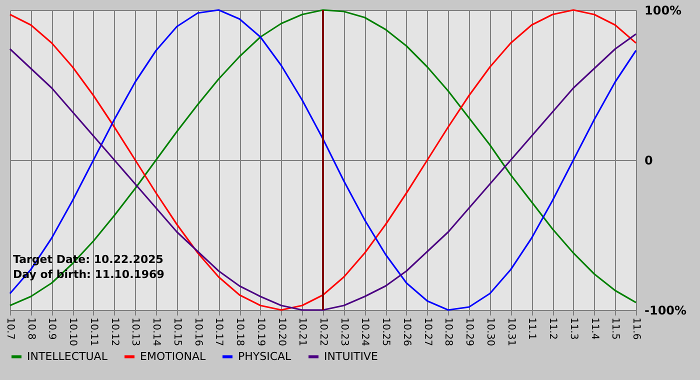 The height and width of the screenshot is (380, 700). Describe the element at coordinates (173, 356) in the screenshot. I see `legend-label: EMOTIONAL` at that location.